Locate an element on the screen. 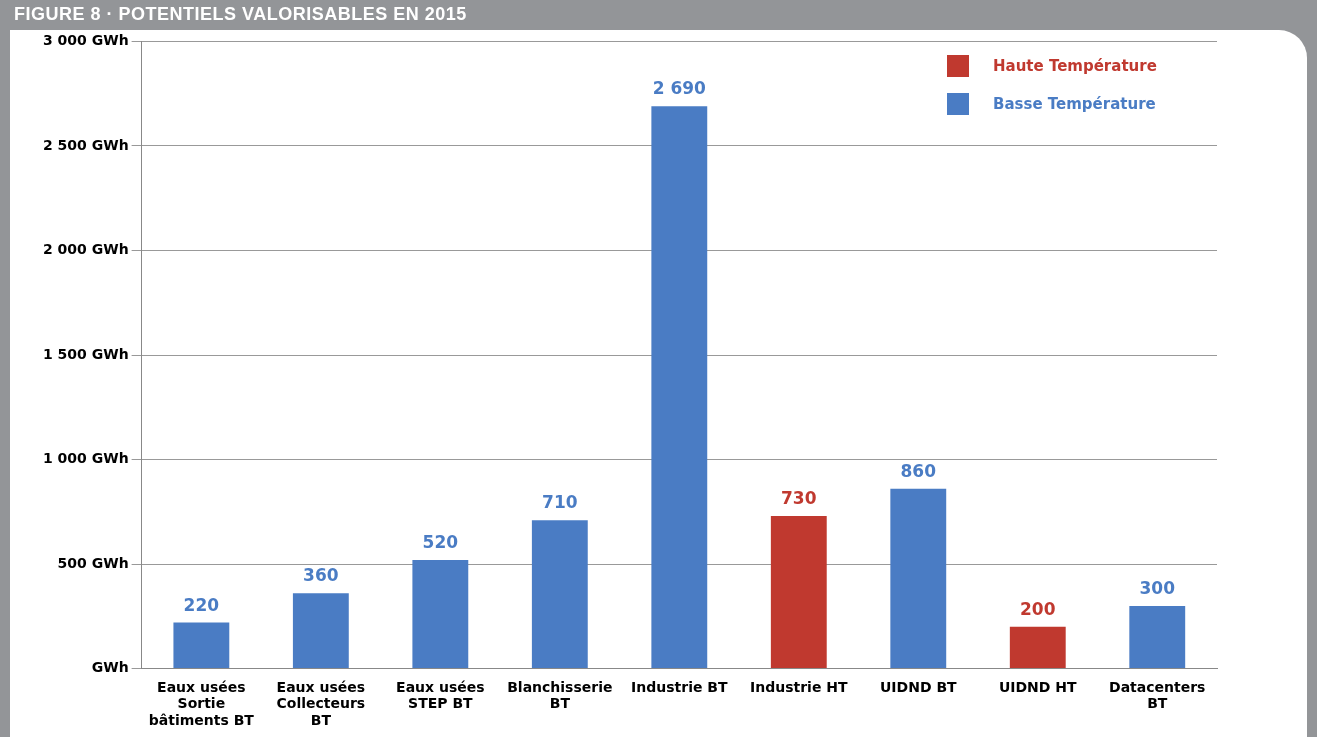 Image resolution: width=1317 pixels, height=737 pixels. y-tick-label: 1 500 GWh is located at coordinates (85, 353).